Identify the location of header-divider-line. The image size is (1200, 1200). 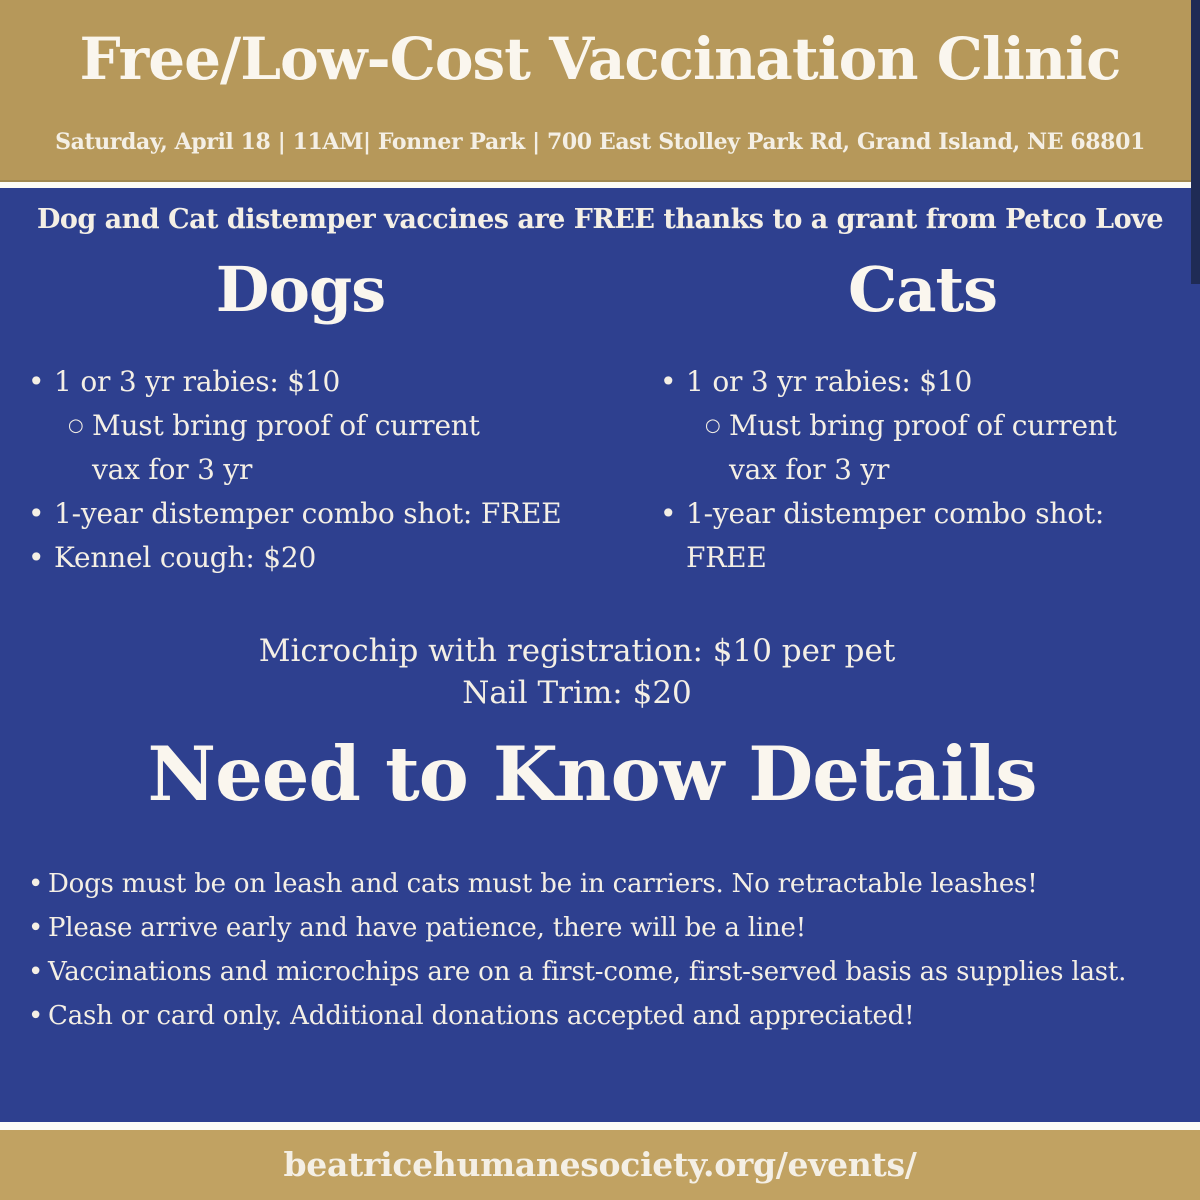
(600, 185).